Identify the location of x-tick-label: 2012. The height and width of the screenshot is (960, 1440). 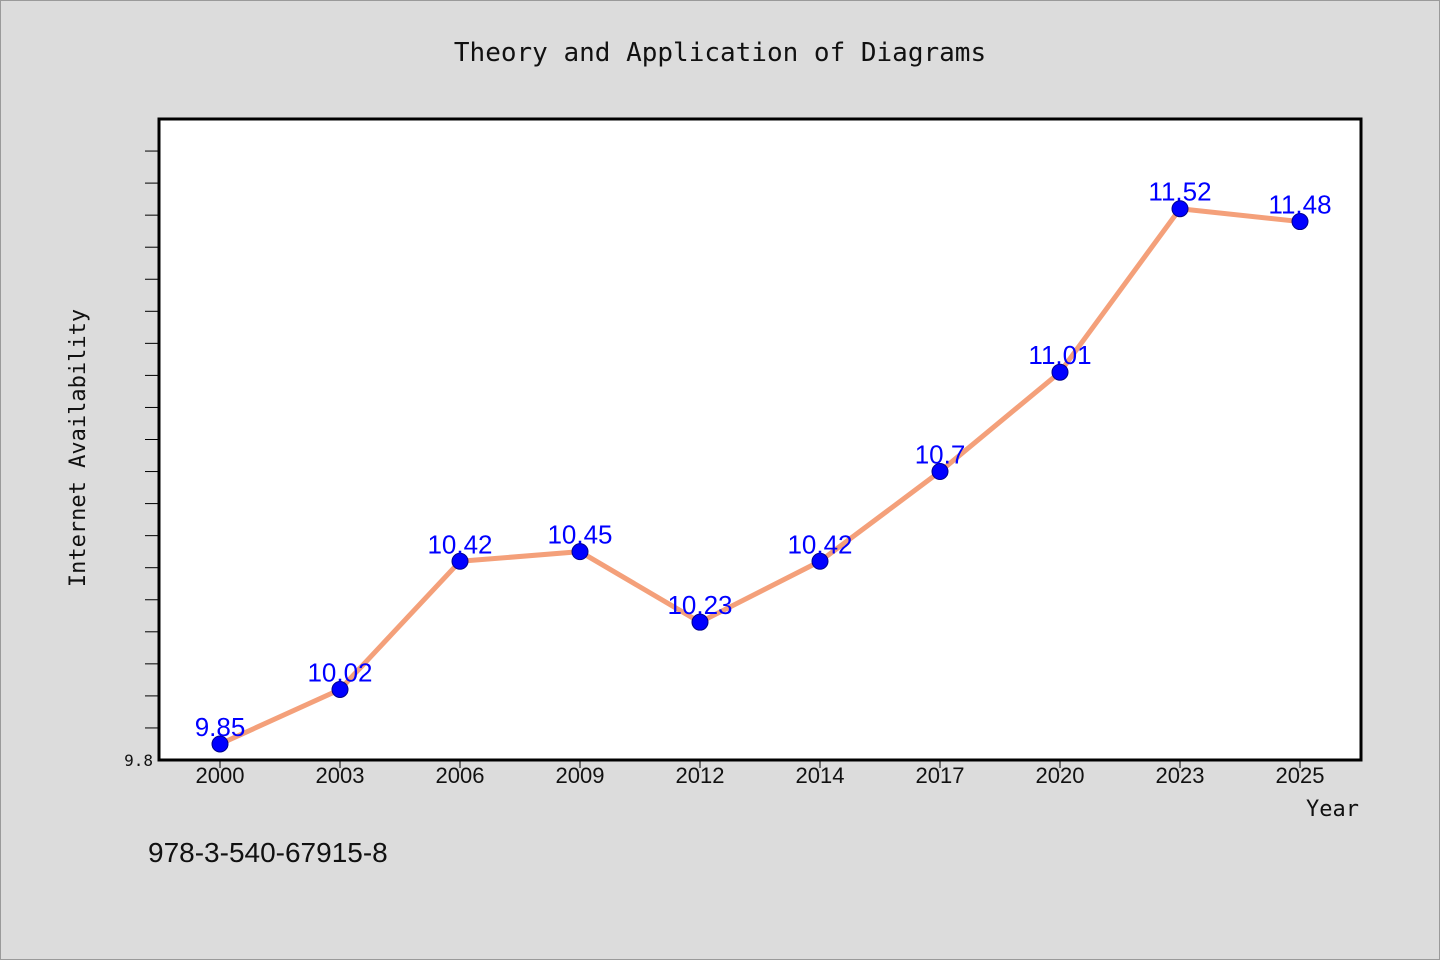
(700, 775).